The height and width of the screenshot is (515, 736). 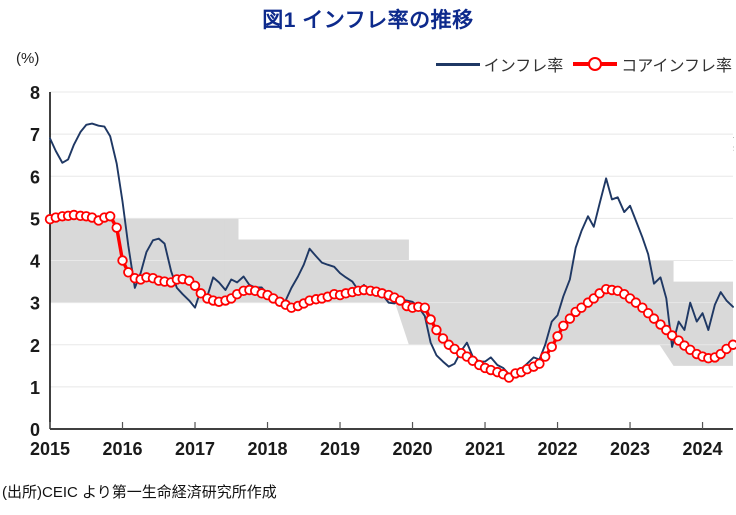 What do you see at coordinates (35, 346) in the screenshot?
I see `y-axis-tick-label: 2` at bounding box center [35, 346].